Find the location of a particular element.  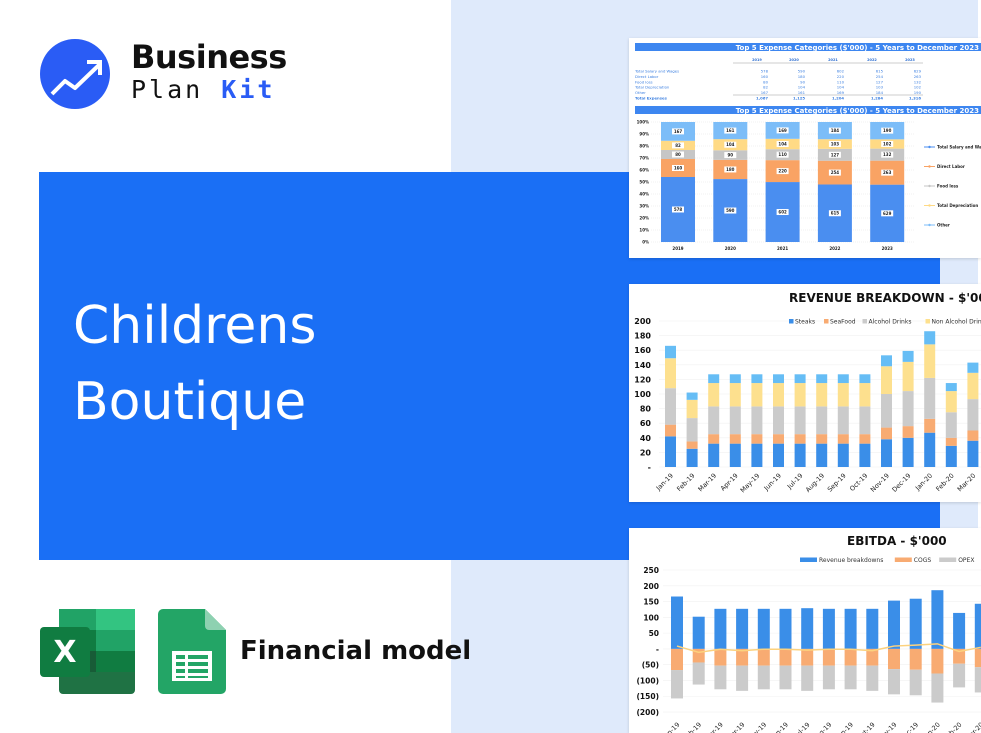

table-cell: 132 is located at coordinates (918, 81).